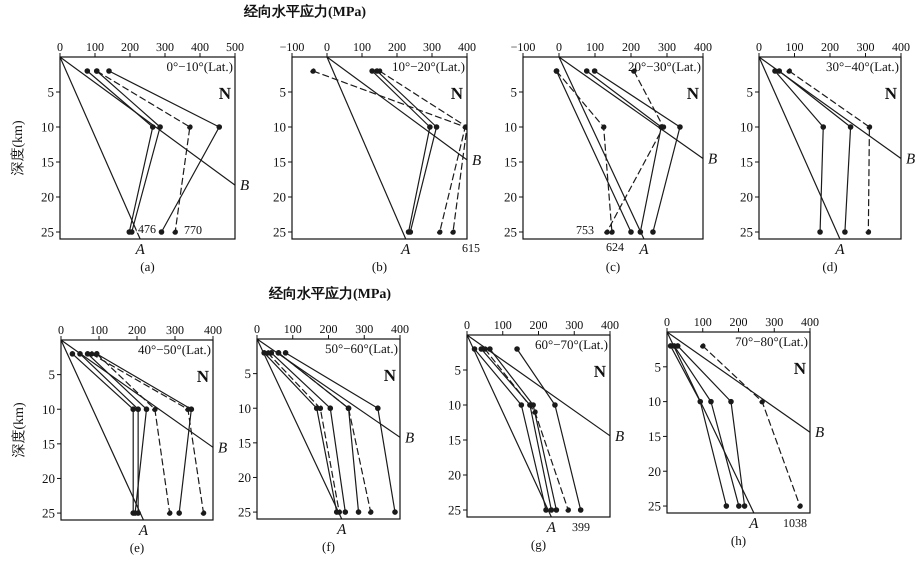  I want to click on annotation: 70°−80°(Lat.), so click(771, 341).